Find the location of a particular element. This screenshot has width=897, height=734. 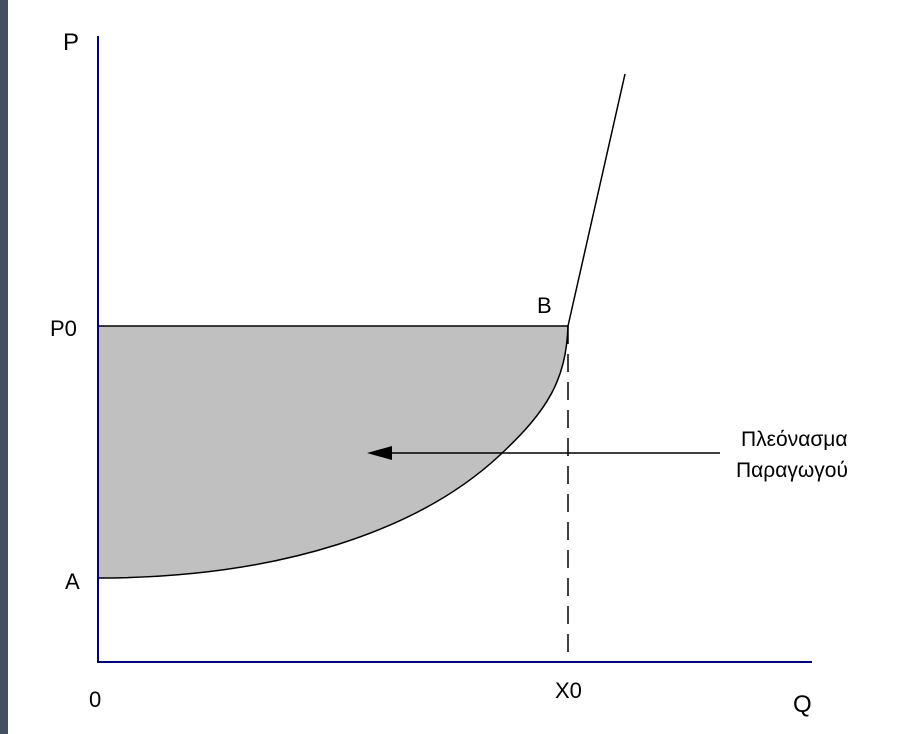

point-b-label: B is located at coordinates (544, 305).